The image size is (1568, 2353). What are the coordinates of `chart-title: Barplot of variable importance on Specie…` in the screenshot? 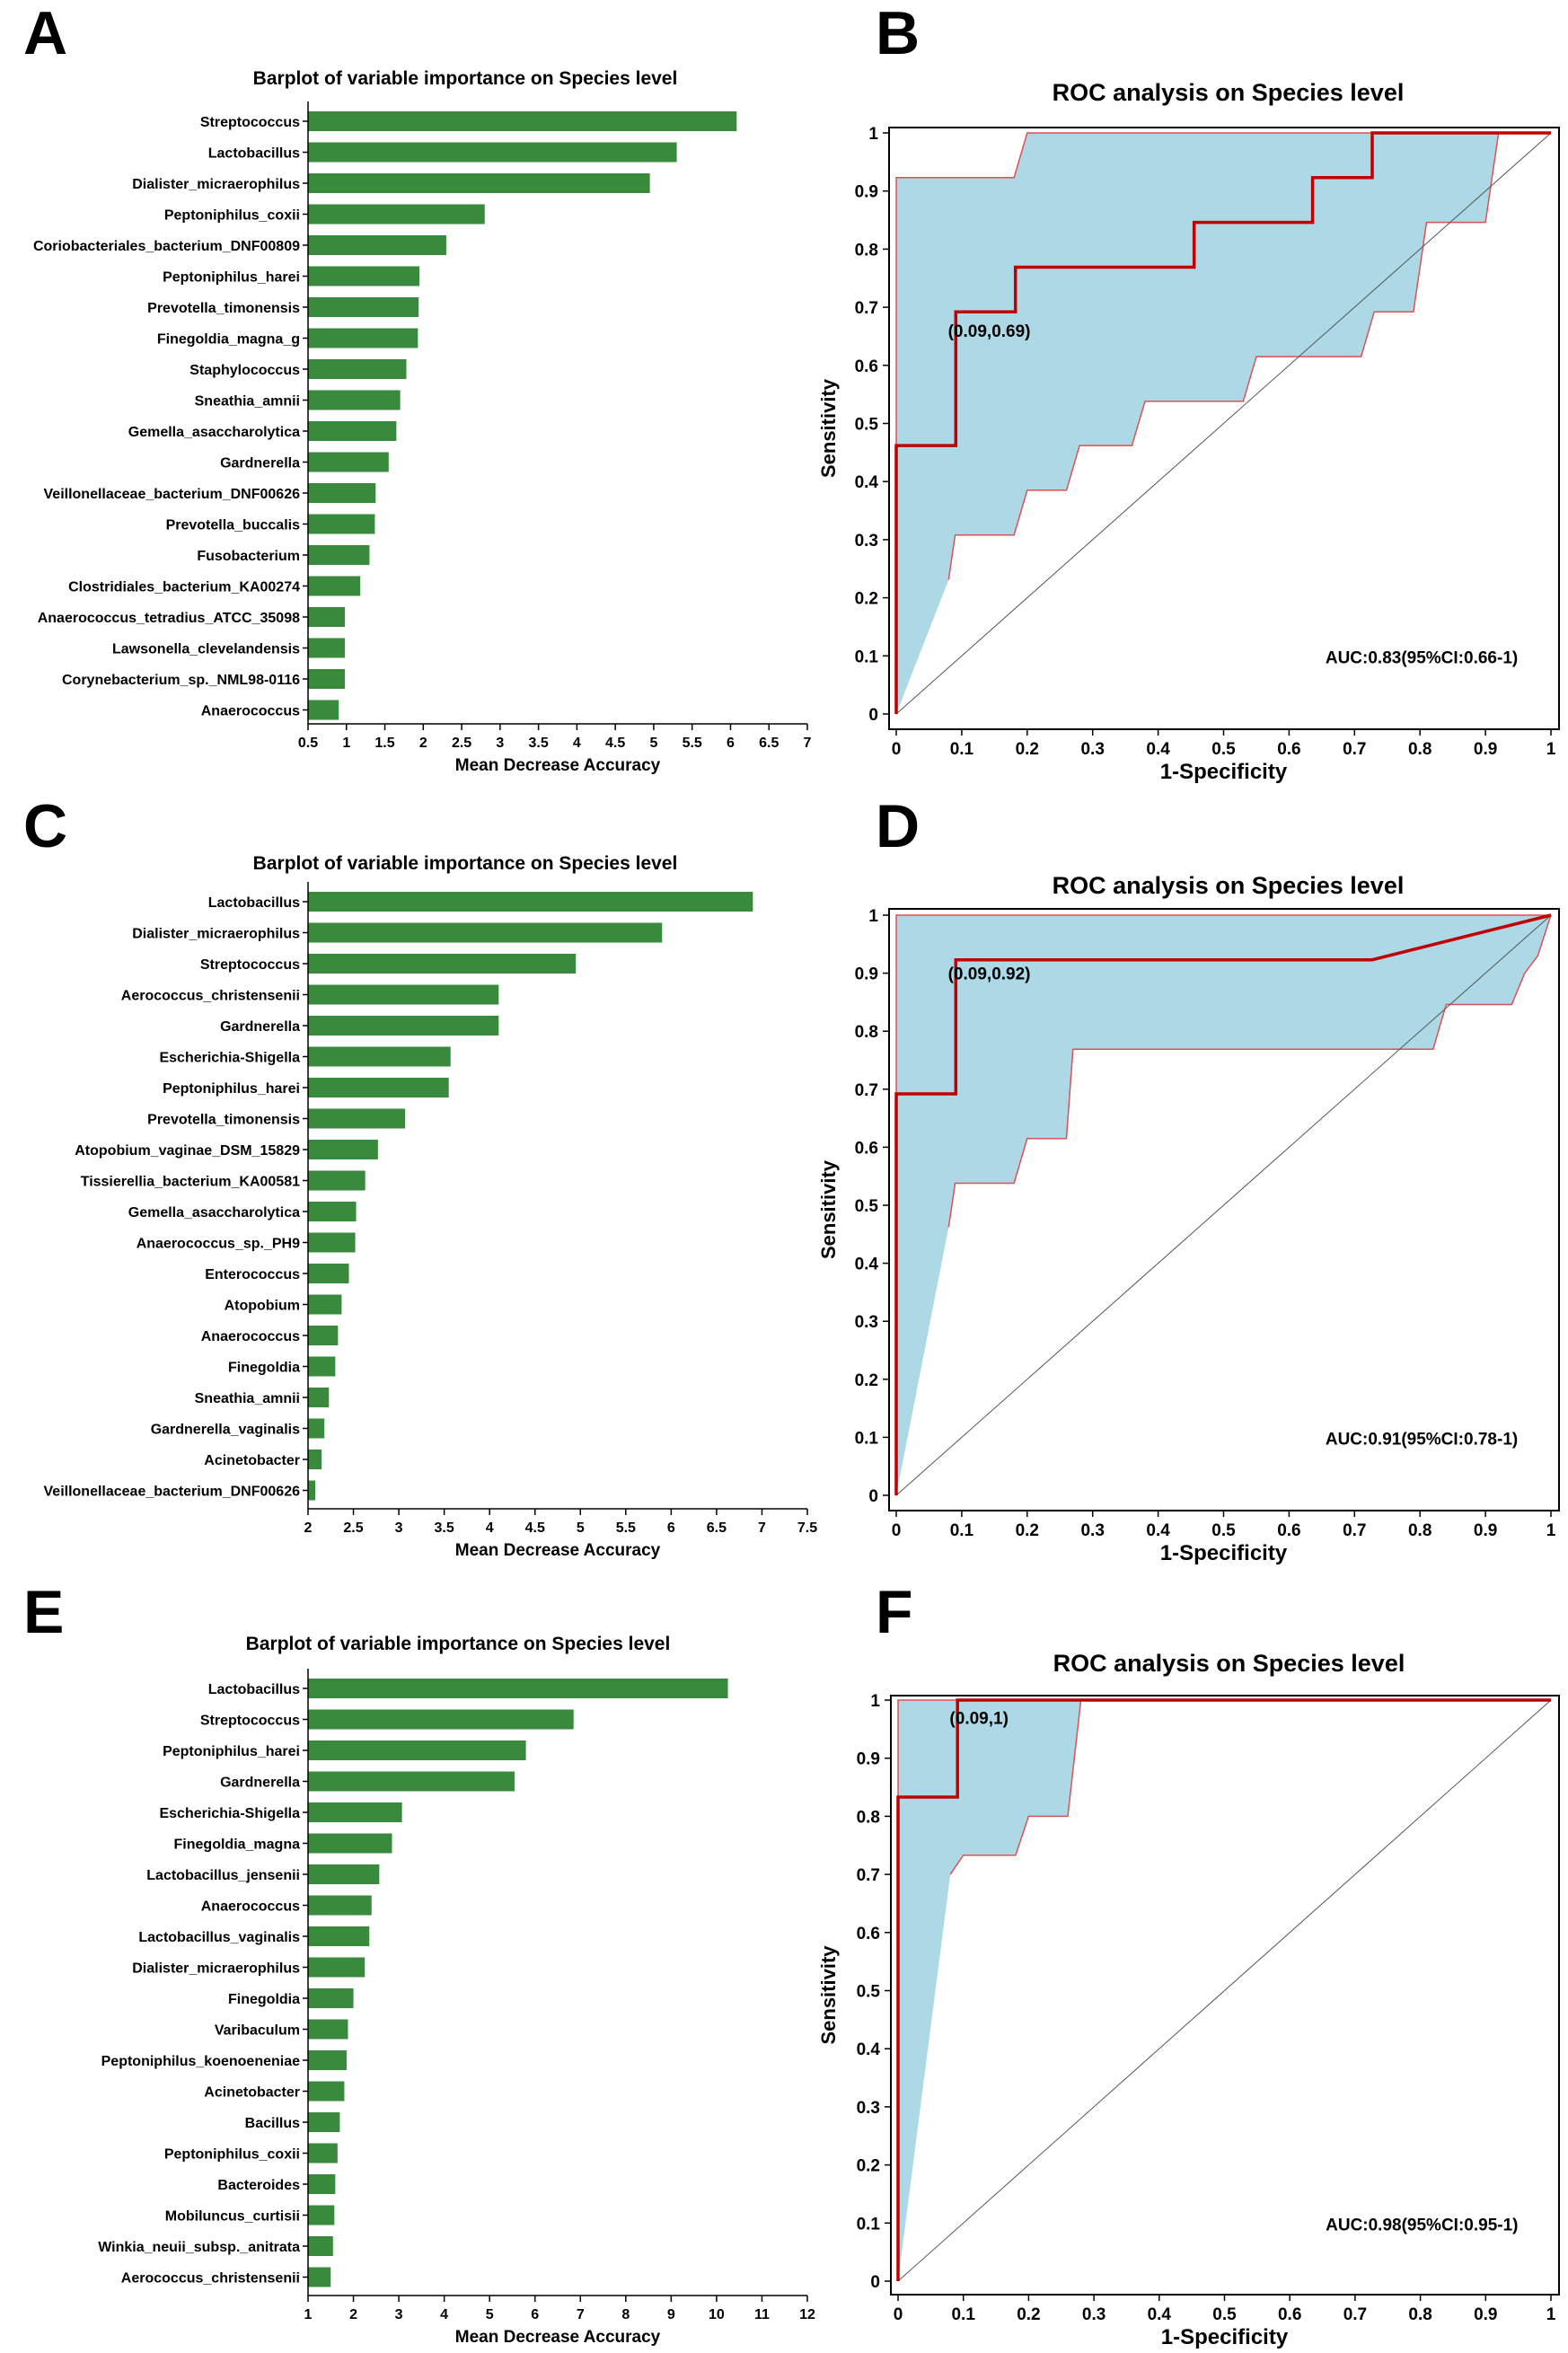 It's located at (465, 864).